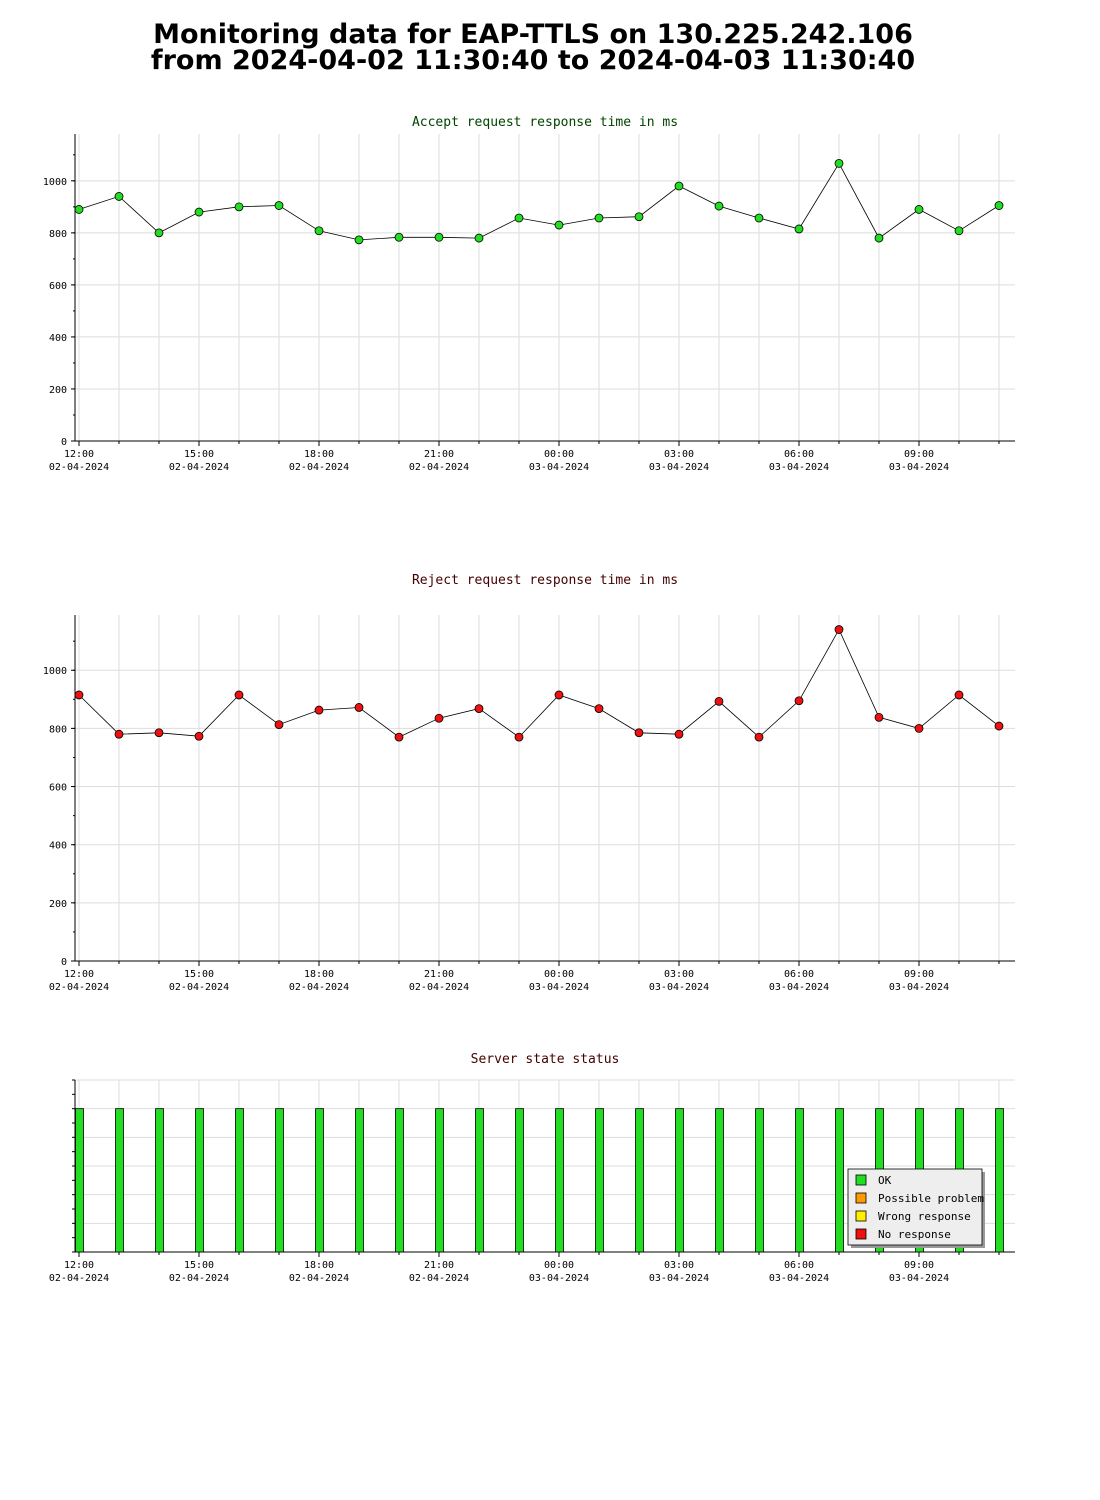  I want to click on status-x-tick-time: 06:00, so click(799, 1265).